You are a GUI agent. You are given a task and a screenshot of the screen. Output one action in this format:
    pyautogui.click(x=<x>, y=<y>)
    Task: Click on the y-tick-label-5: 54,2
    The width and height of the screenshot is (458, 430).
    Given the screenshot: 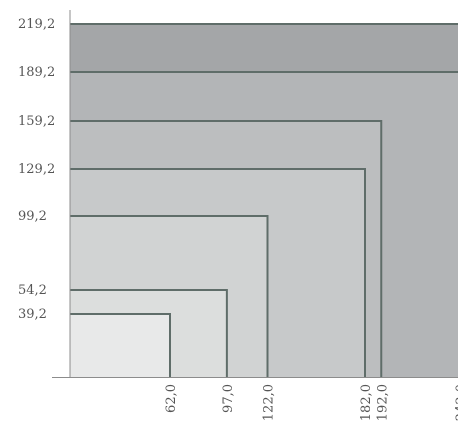 What is the action you would take?
    pyautogui.click(x=32, y=290)
    